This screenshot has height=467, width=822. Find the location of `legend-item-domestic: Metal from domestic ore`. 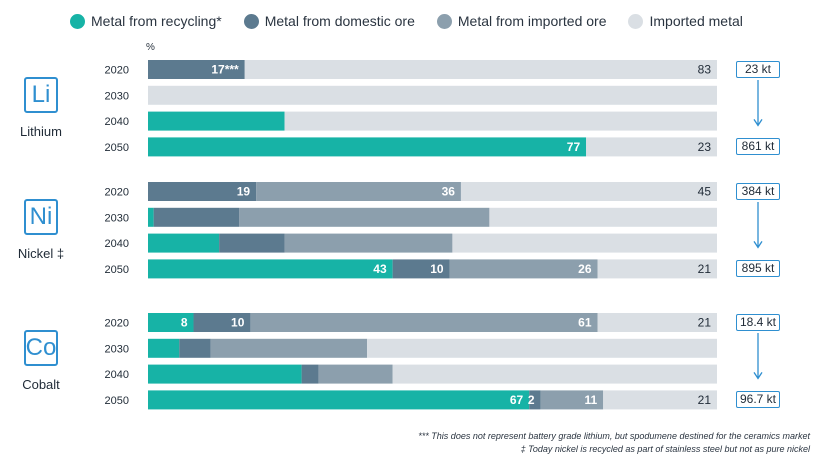

legend-item-domestic: Metal from domestic ore is located at coordinates (329, 21).